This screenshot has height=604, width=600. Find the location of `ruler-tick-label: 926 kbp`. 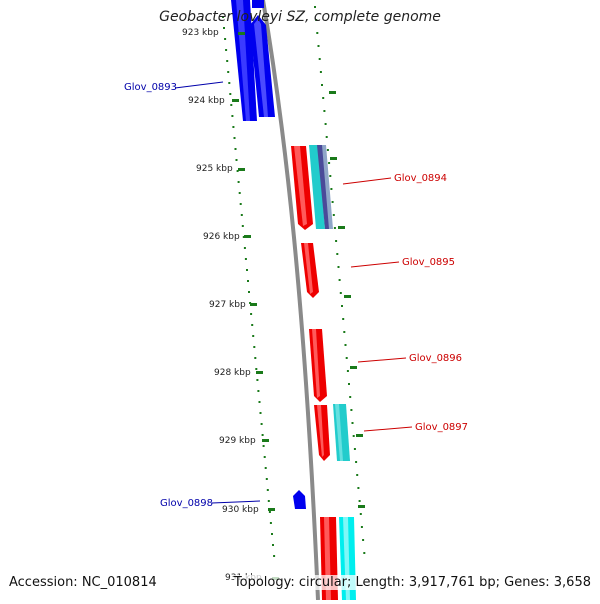

ruler-tick-label: 926 kbp is located at coordinates (221, 237).